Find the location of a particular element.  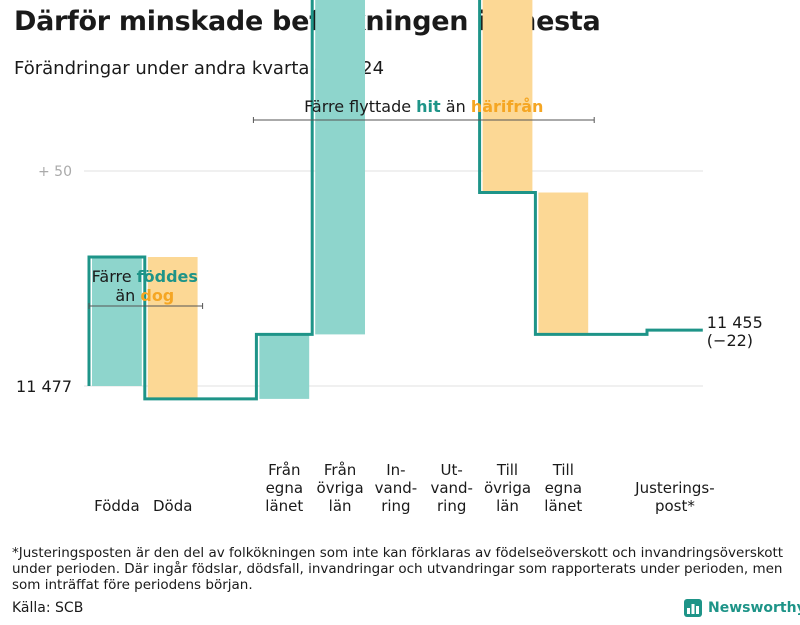

annotation-text: Färre flyttade is located at coordinates (360, 106).